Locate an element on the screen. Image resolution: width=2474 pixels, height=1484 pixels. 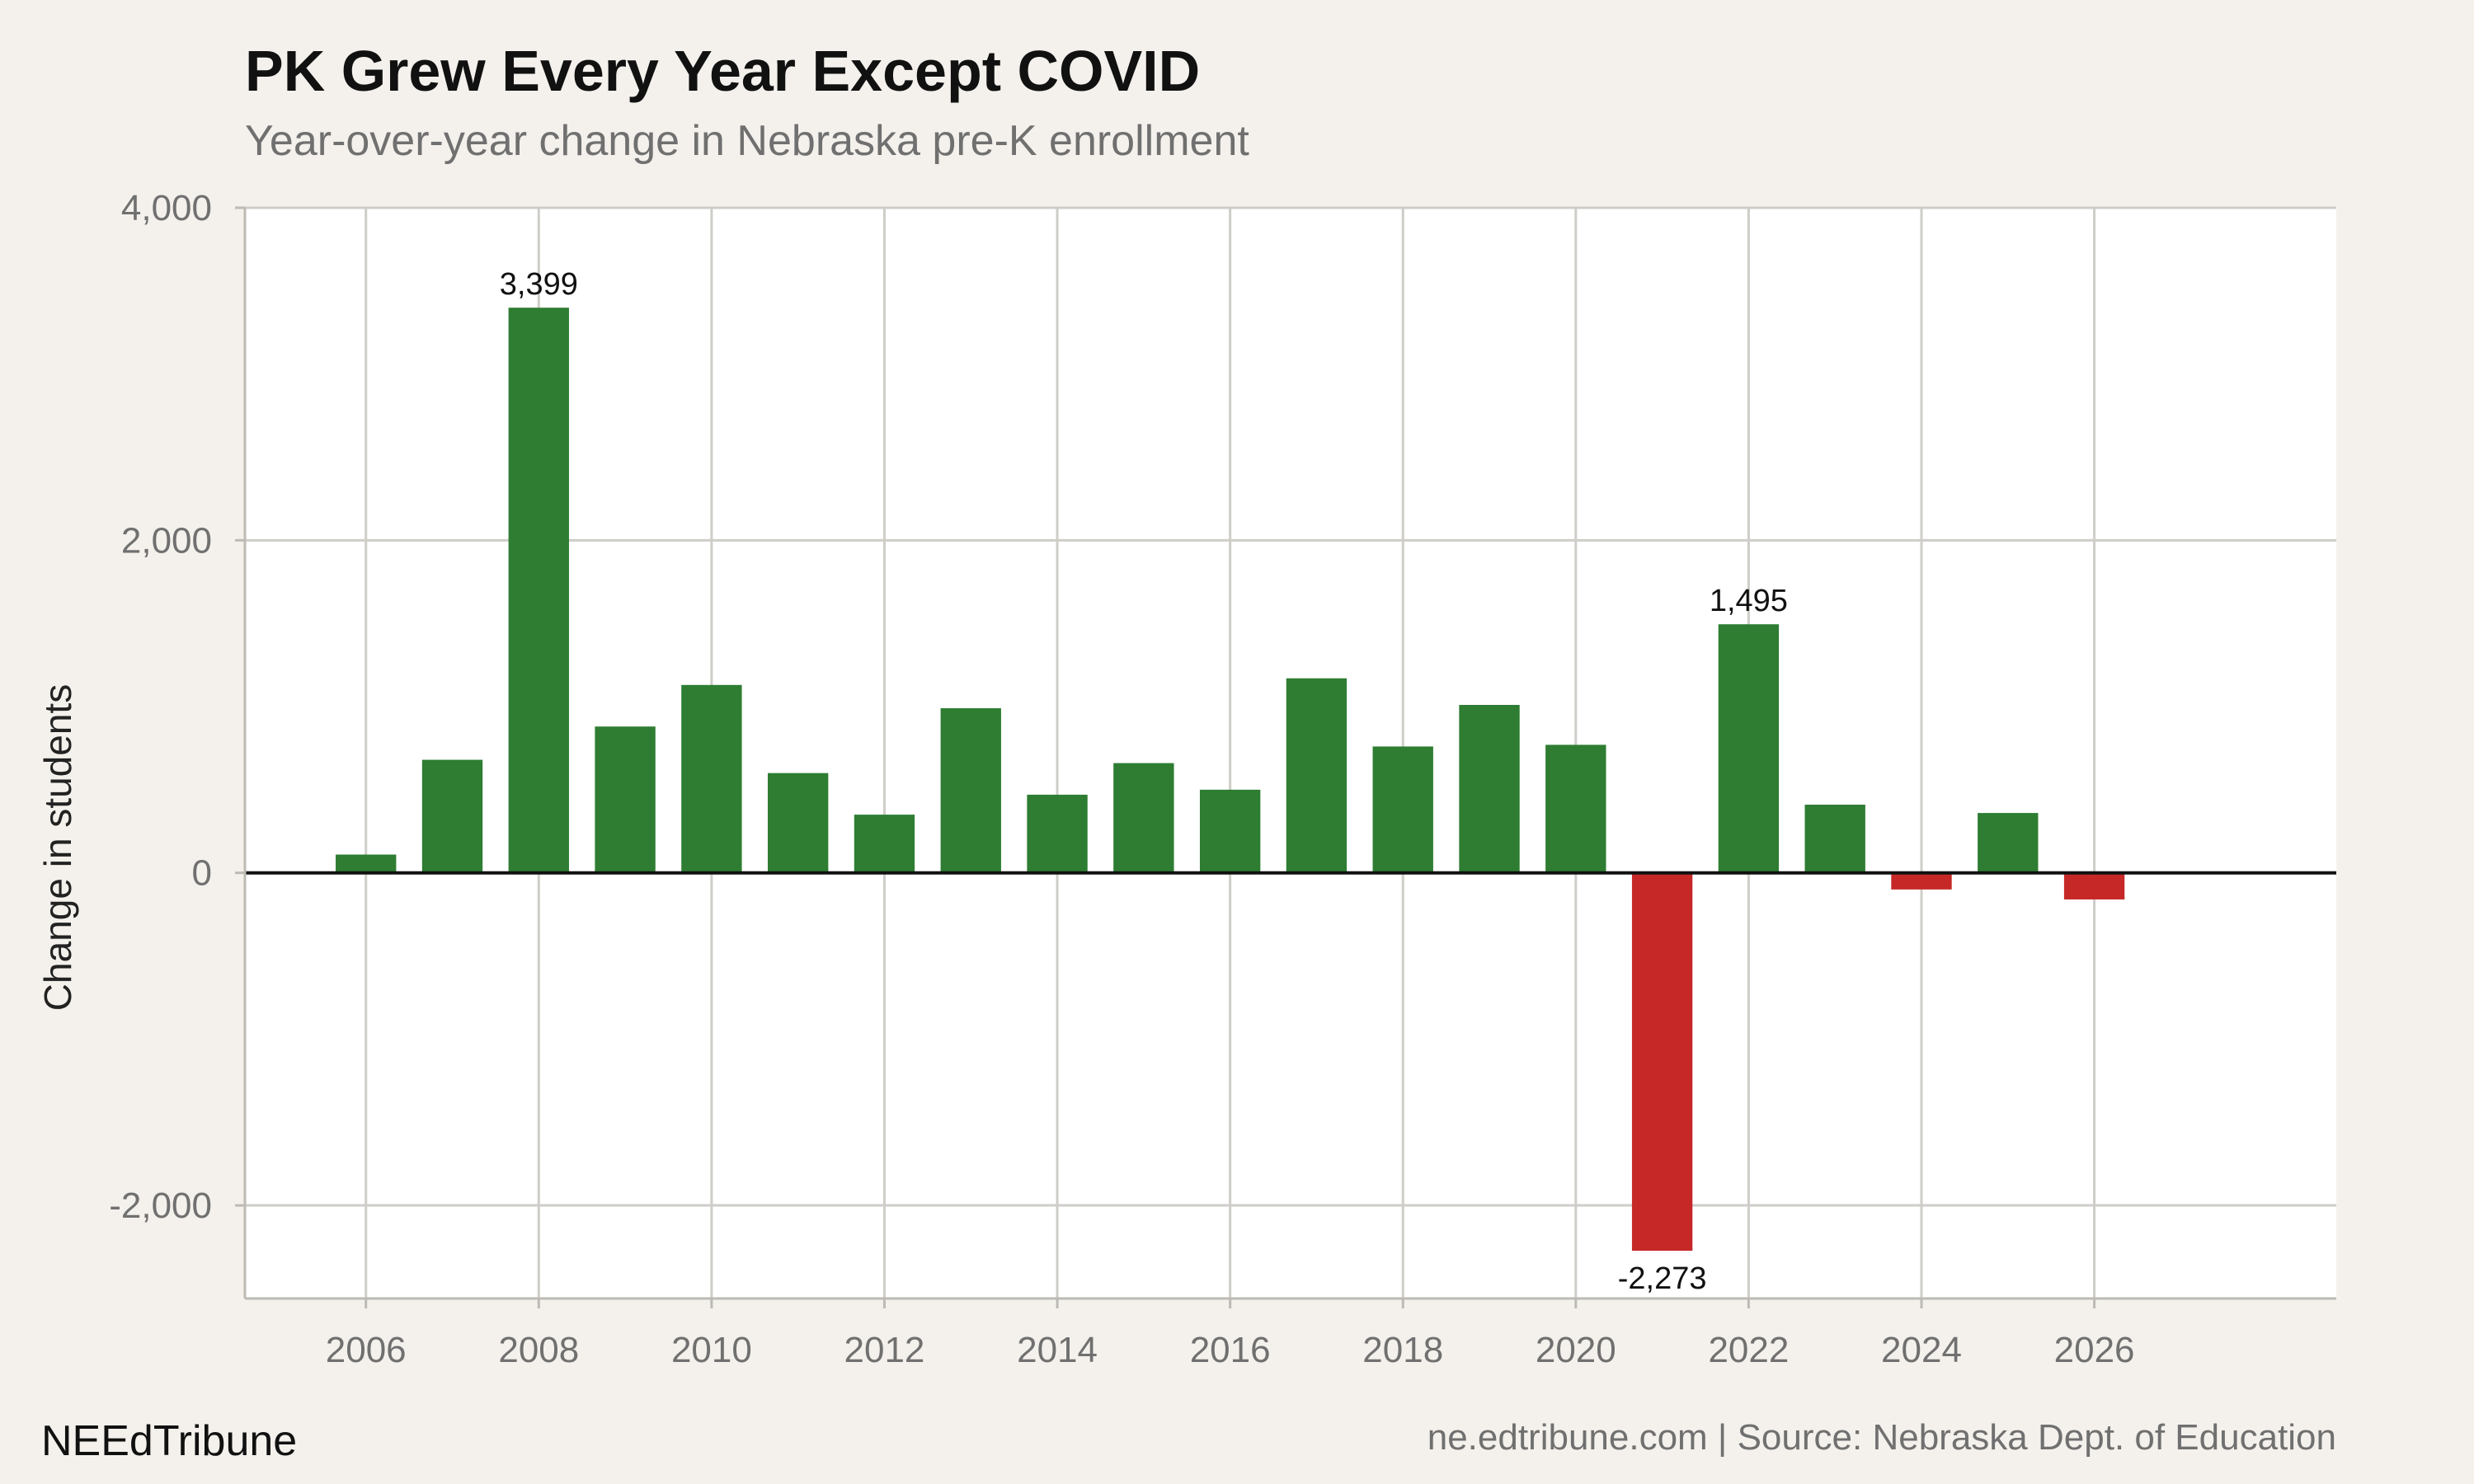
bar-2019 is located at coordinates (1489, 789).